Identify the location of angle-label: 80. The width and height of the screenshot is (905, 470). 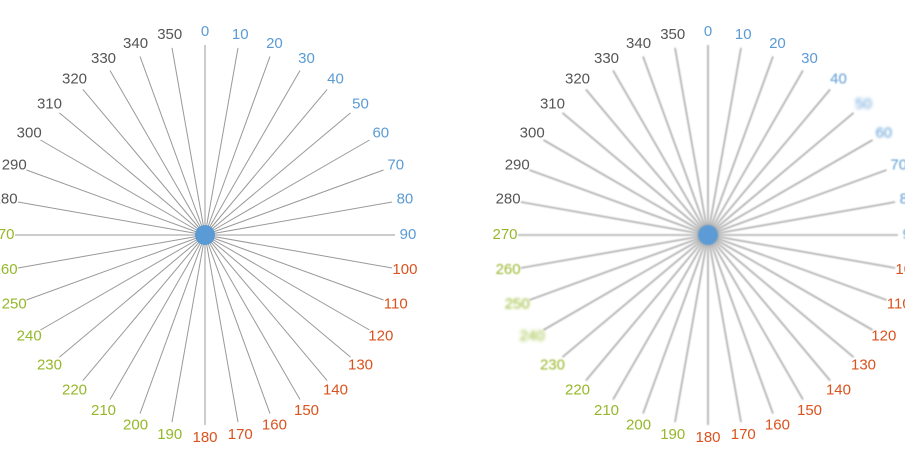
(405, 199).